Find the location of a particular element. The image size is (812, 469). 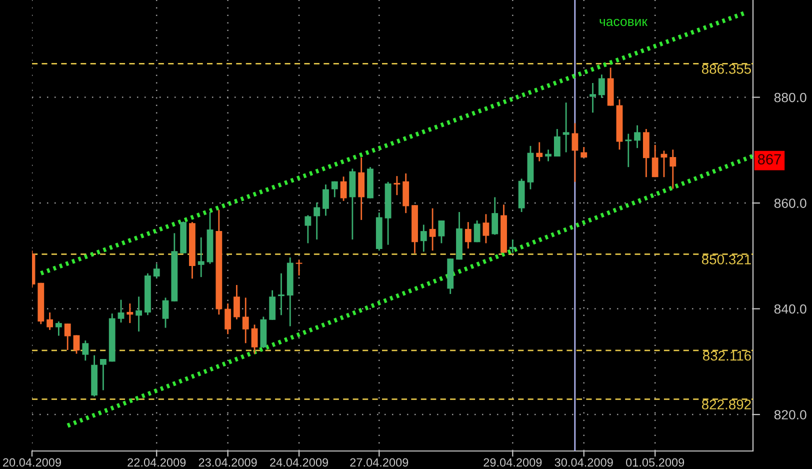

x-tick-label: 20.04.2009 is located at coordinates (32, 462).